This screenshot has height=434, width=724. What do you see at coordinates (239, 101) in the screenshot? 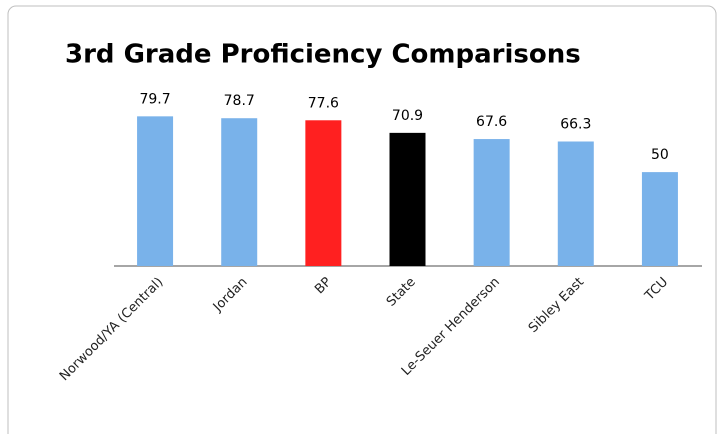
I see `data-label: 78.7` at bounding box center [239, 101].